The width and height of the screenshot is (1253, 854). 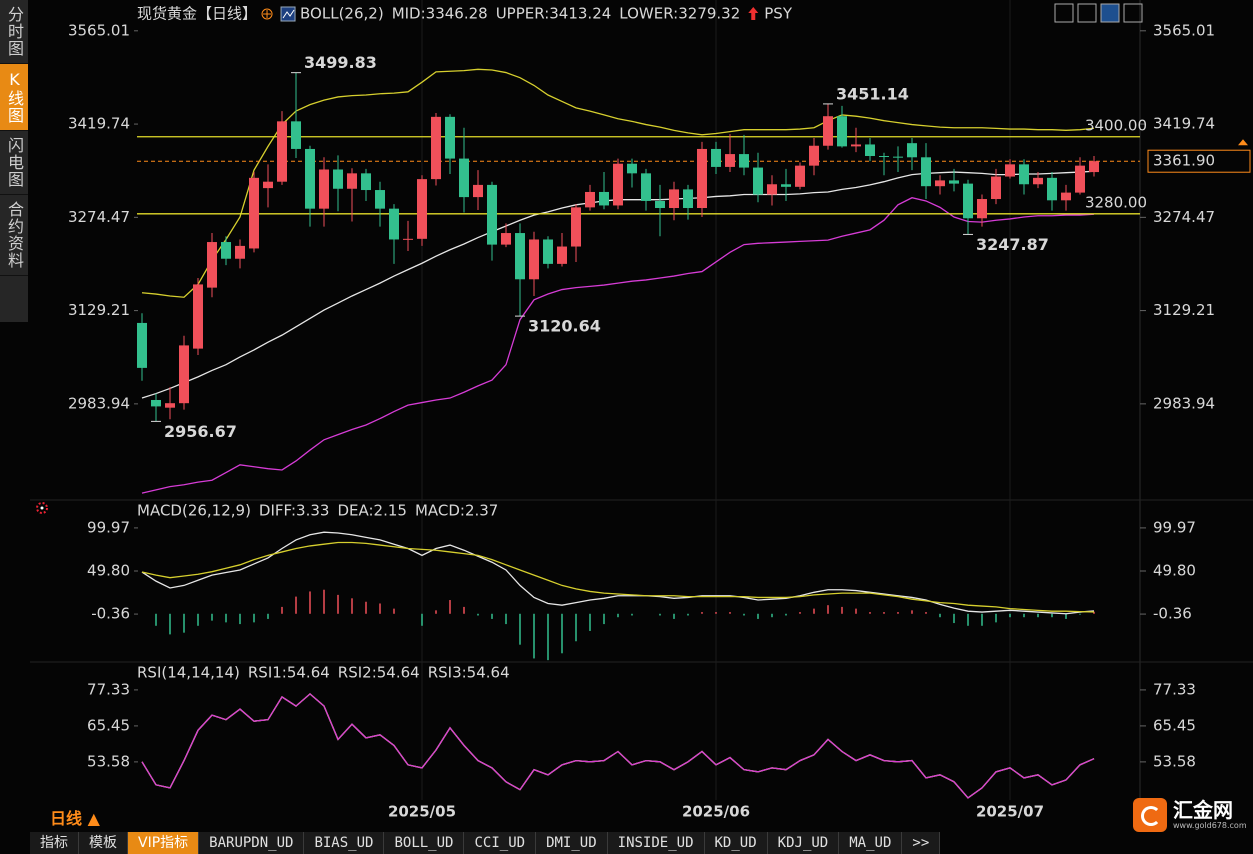 I want to click on low-value-label: 3120.64, so click(x=564, y=326).